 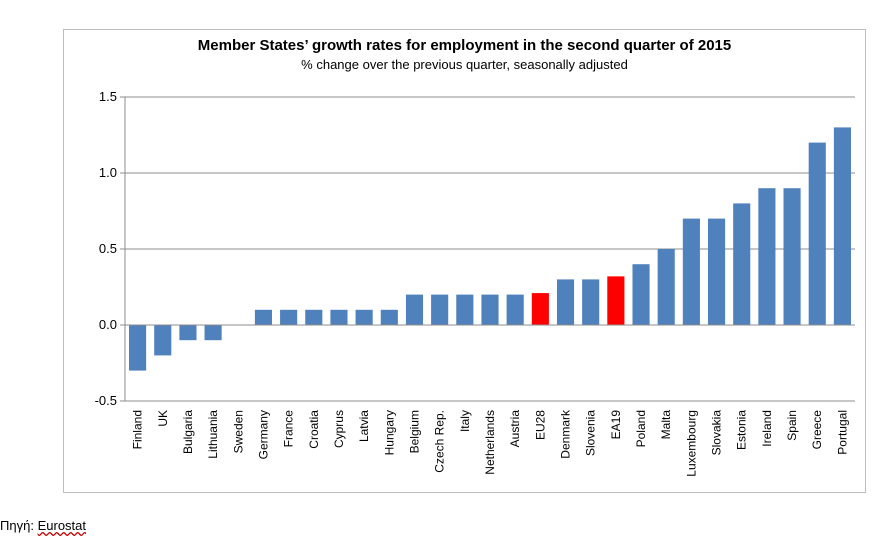 I want to click on x-category-label: Poland, so click(x=641, y=428).